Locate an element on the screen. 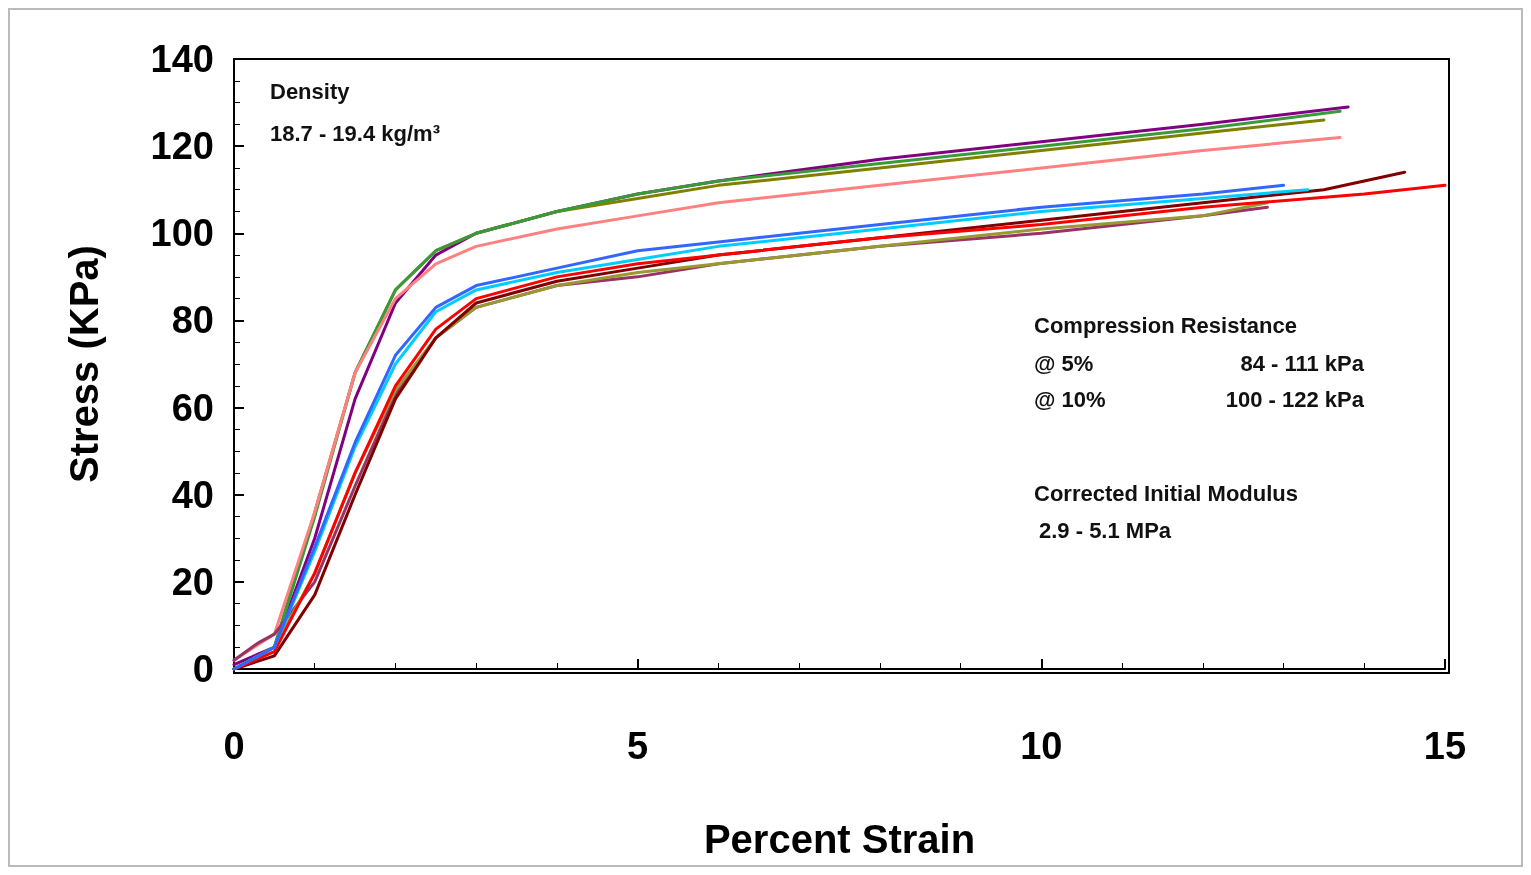  annotation: 2.9 - 5.1 MPa is located at coordinates (1105, 530).